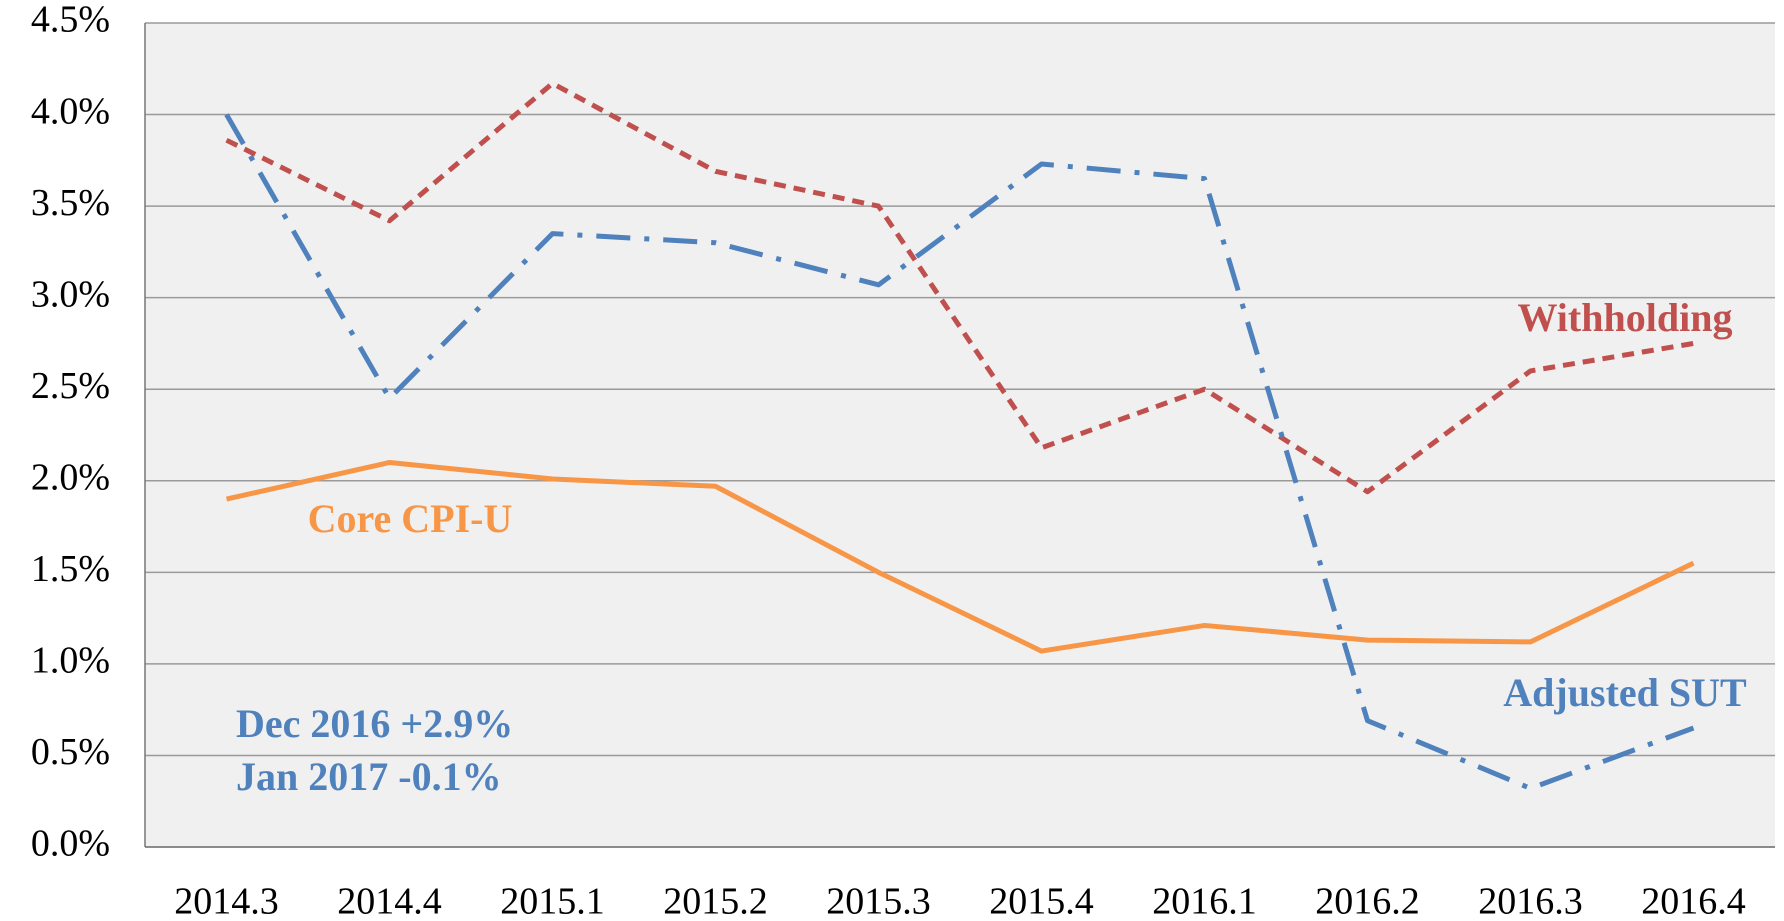  I want to click on y-tick-label: 2.0%, so click(70, 477).